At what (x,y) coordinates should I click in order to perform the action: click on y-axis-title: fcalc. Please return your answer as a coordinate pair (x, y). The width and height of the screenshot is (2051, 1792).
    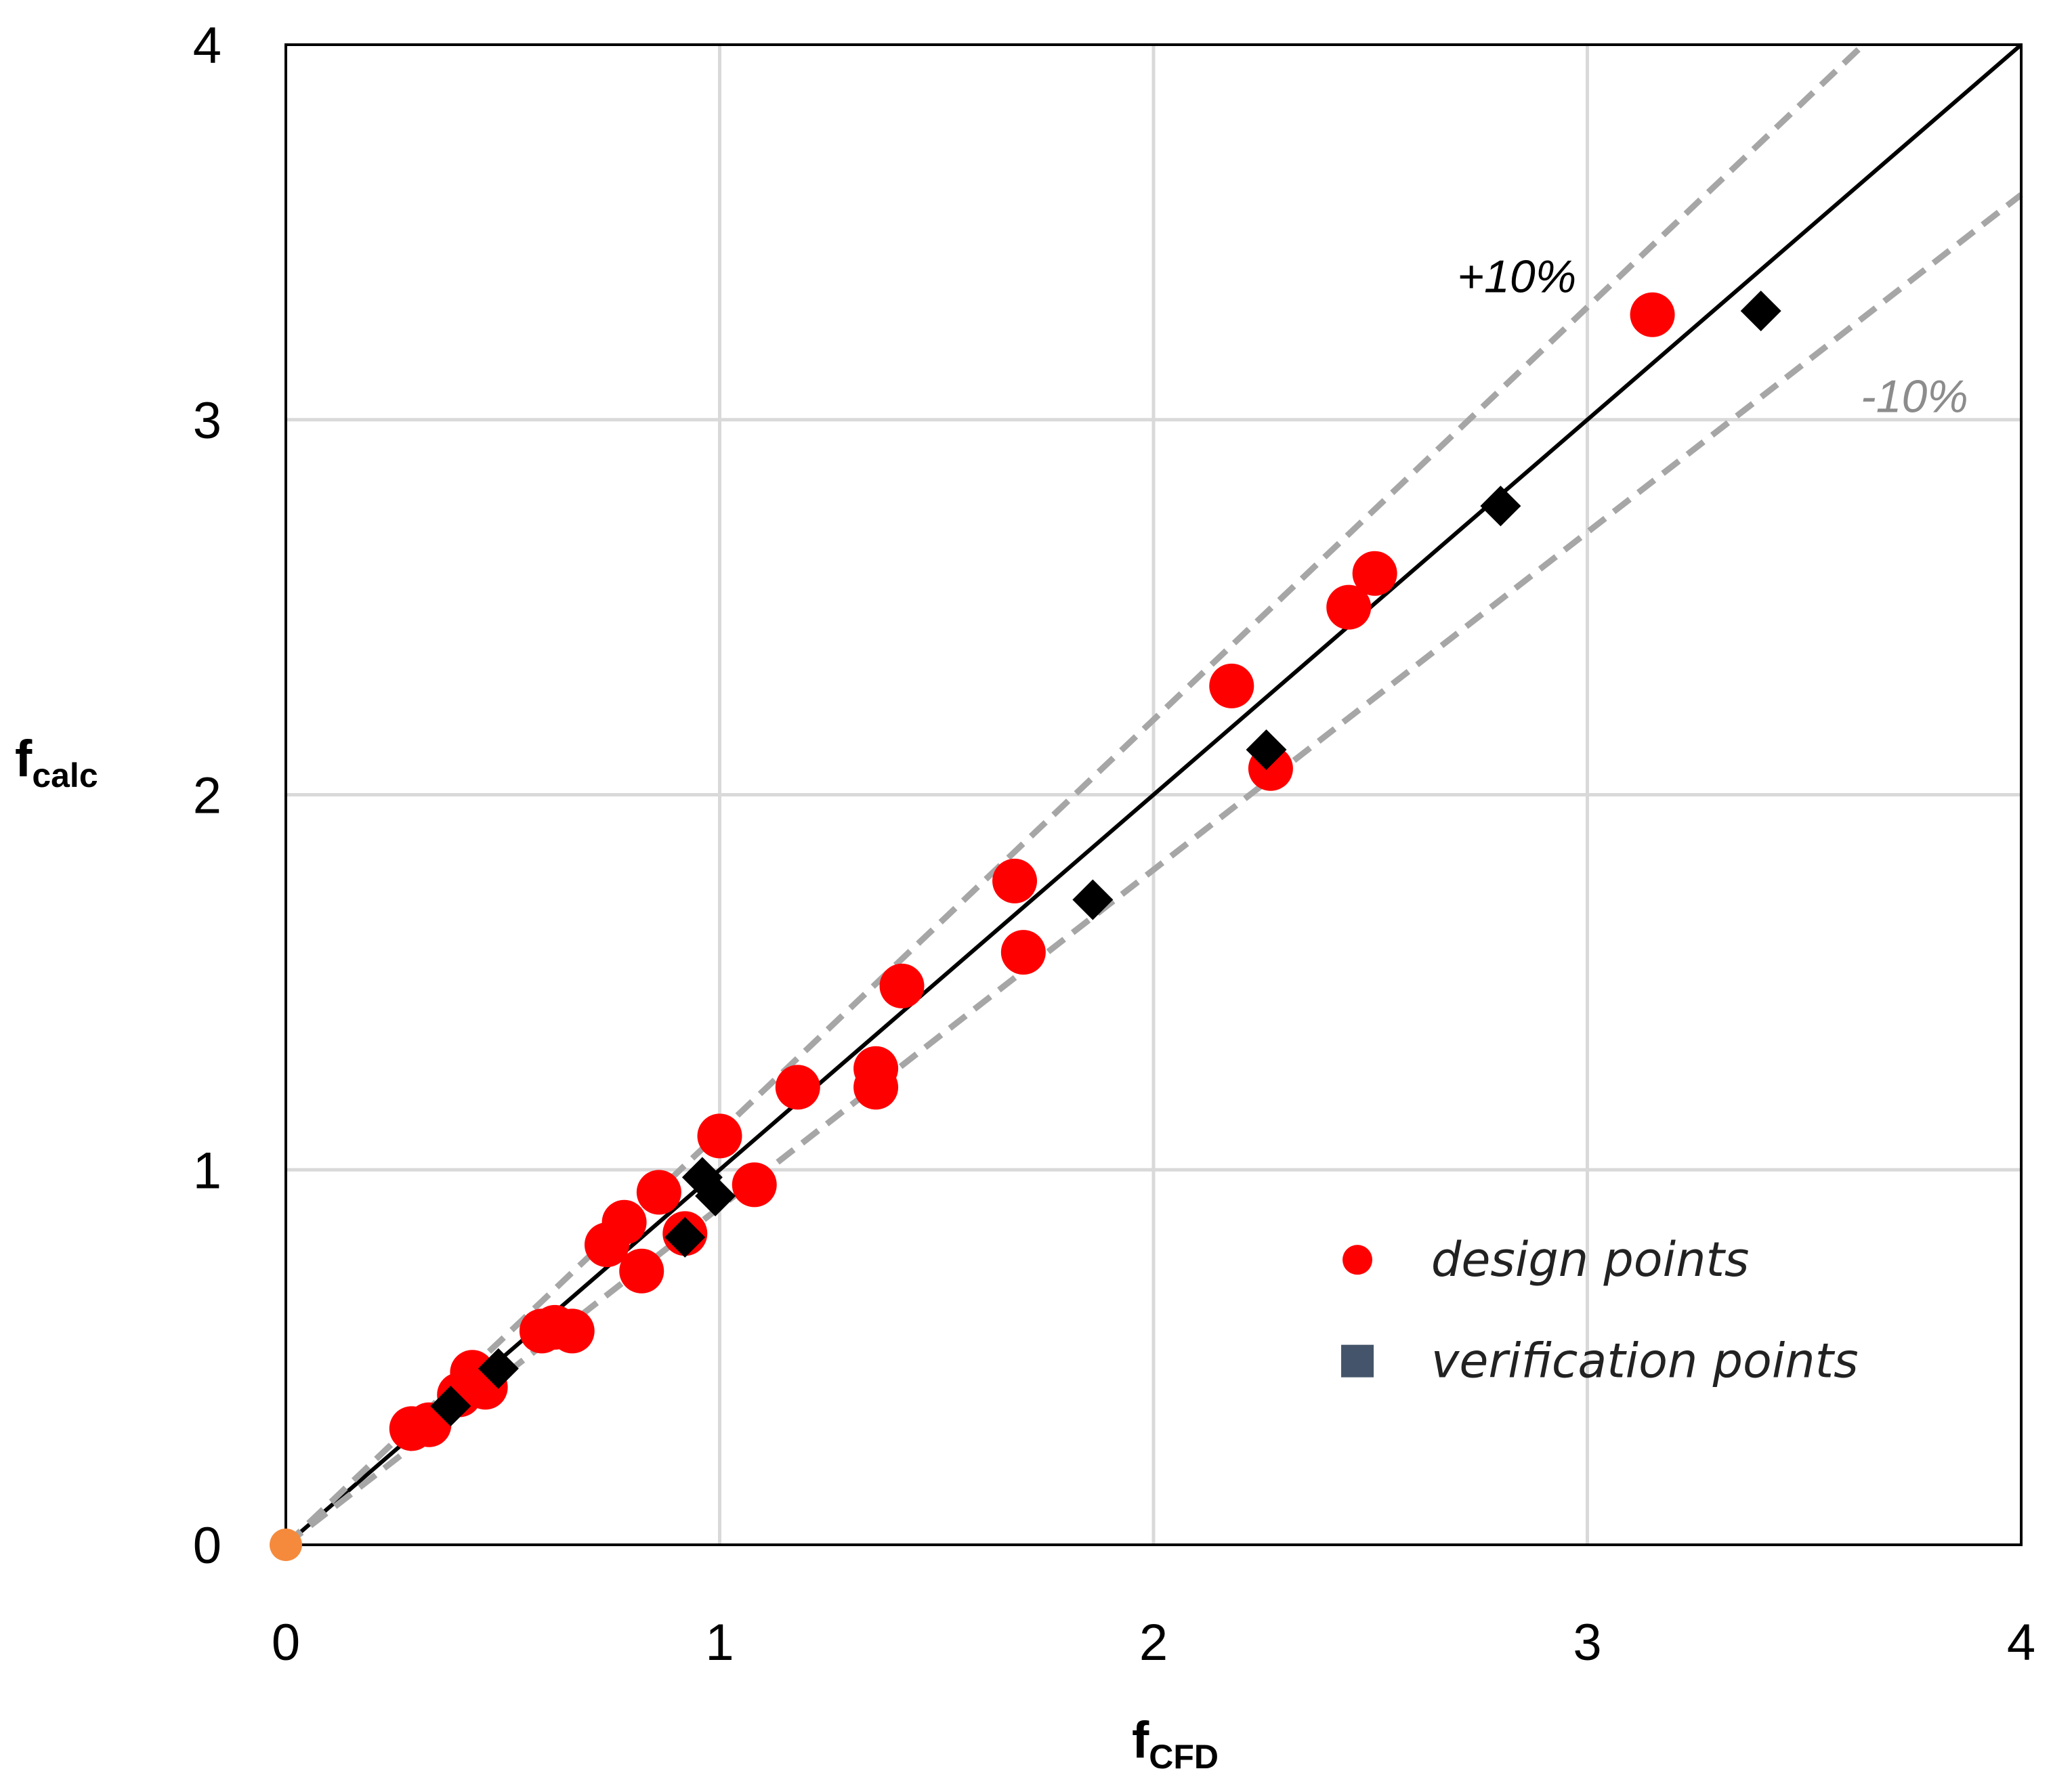
    Looking at the image, I should click on (56, 762).